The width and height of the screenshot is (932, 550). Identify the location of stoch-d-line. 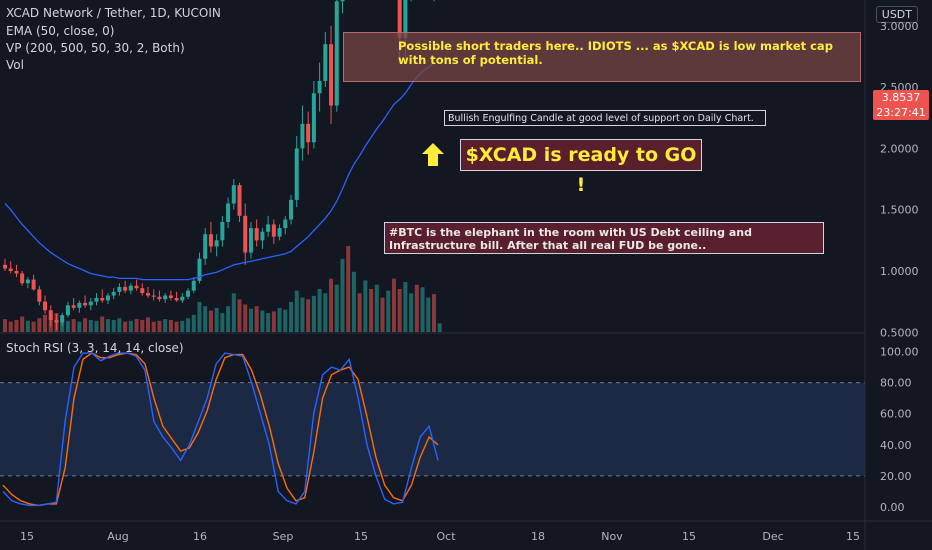
(220, 429).